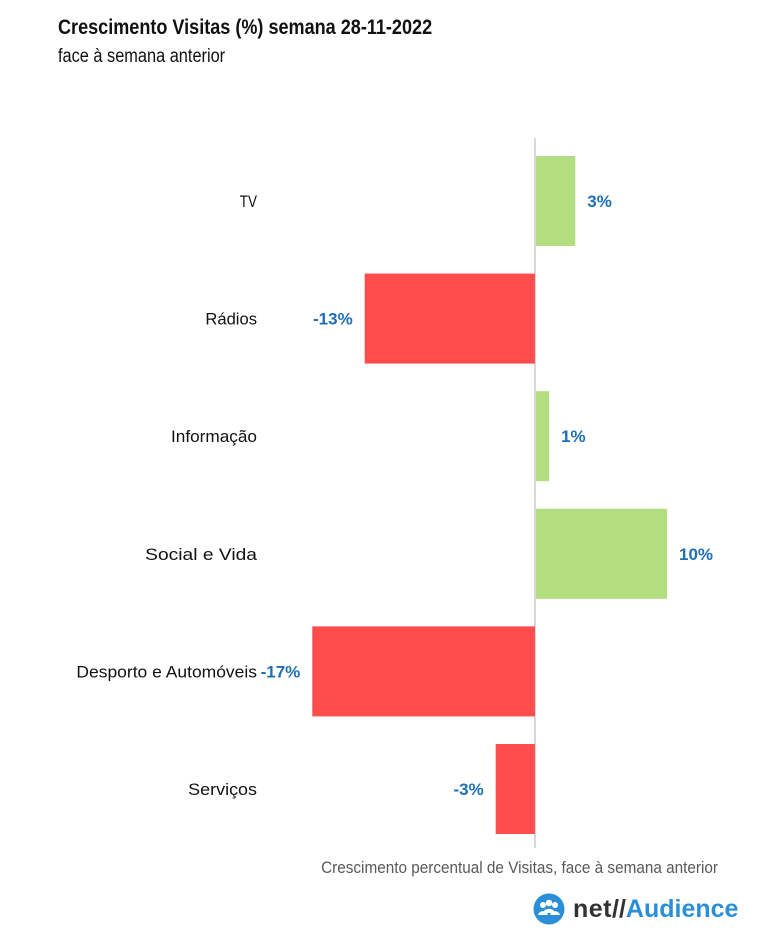 This screenshot has width=780, height=935. I want to click on category-label-0: TV, so click(249, 201).